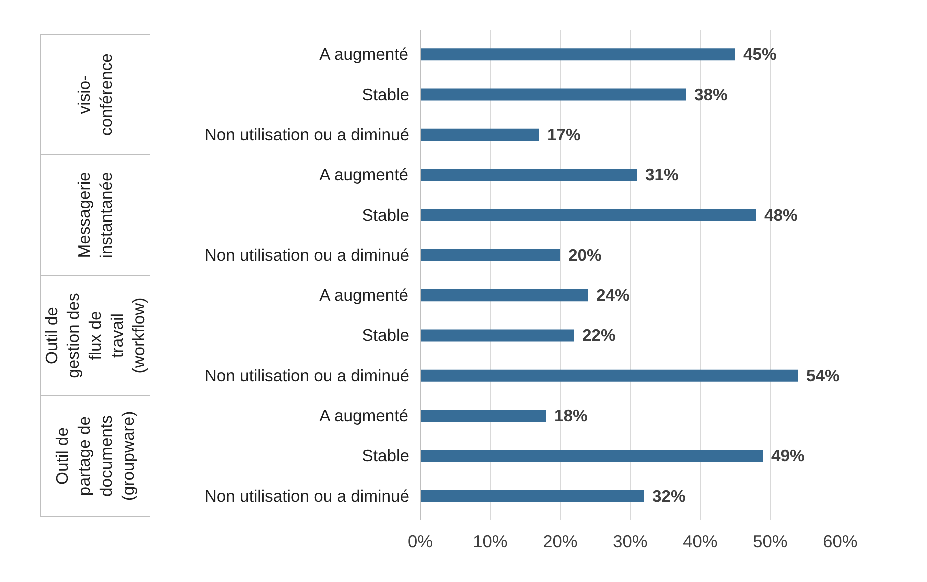  I want to click on data-label: 31%, so click(663, 175).